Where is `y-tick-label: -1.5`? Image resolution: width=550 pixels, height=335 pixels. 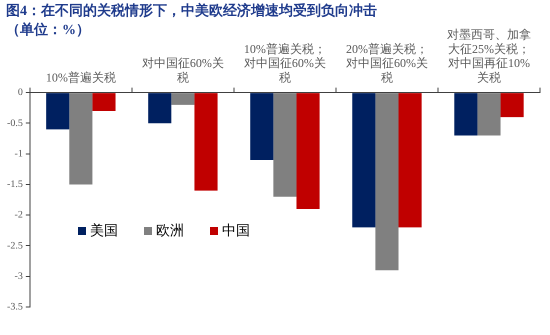
y-tick-label: -1.5 is located at coordinates (14, 184).